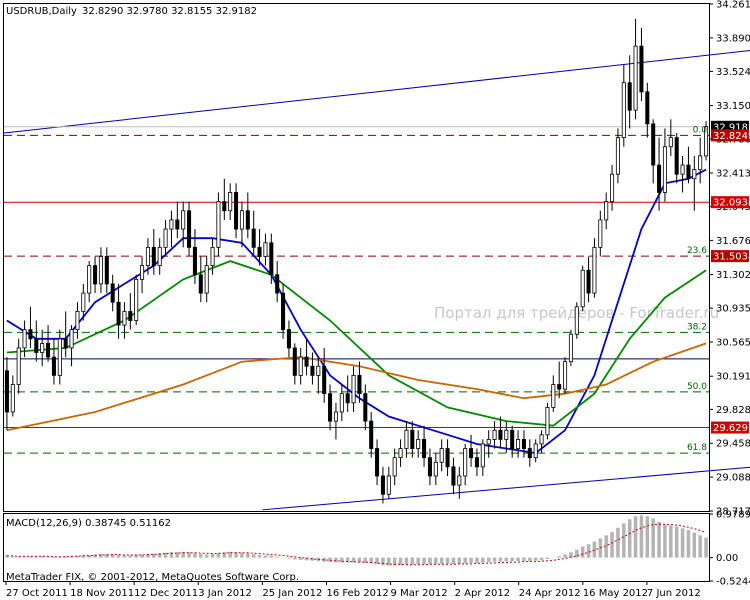  Describe the element at coordinates (102, 593) in the screenshot. I see `date-axis-tick-label: 18 Nov 2011` at that location.